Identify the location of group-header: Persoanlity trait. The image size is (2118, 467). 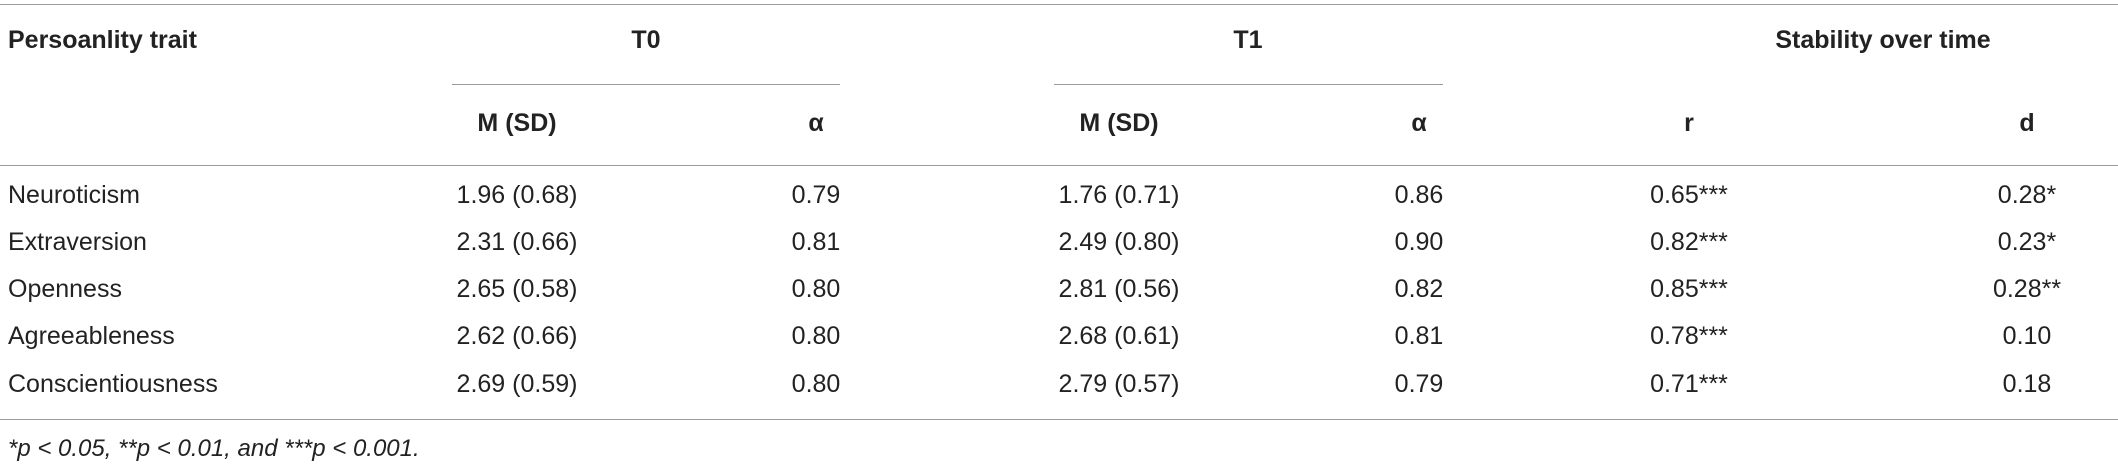
(102, 40).